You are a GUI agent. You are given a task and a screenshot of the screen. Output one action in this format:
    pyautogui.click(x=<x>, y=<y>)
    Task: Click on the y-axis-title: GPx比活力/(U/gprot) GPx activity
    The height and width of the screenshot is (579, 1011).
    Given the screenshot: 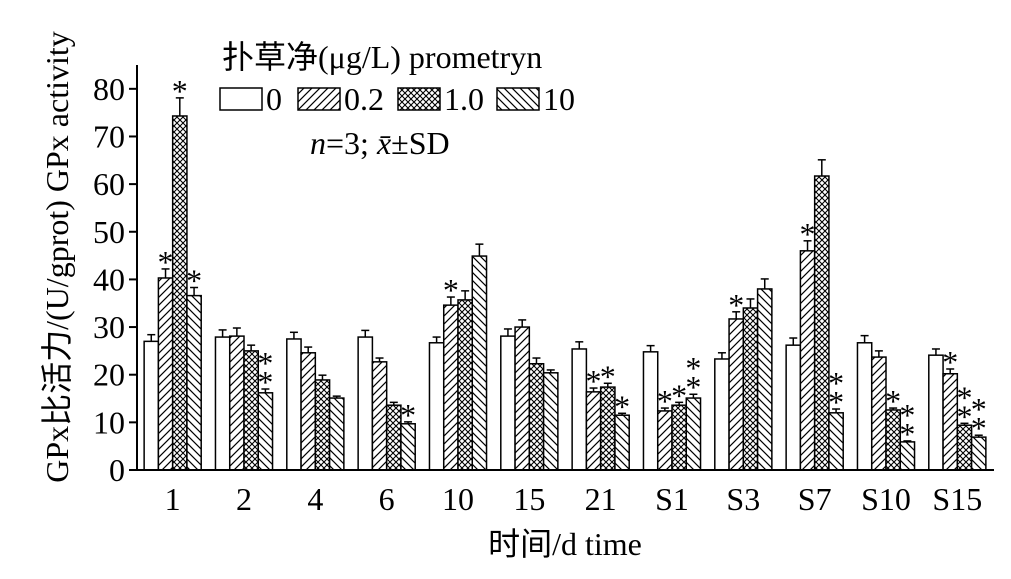 What is the action you would take?
    pyautogui.click(x=57, y=257)
    